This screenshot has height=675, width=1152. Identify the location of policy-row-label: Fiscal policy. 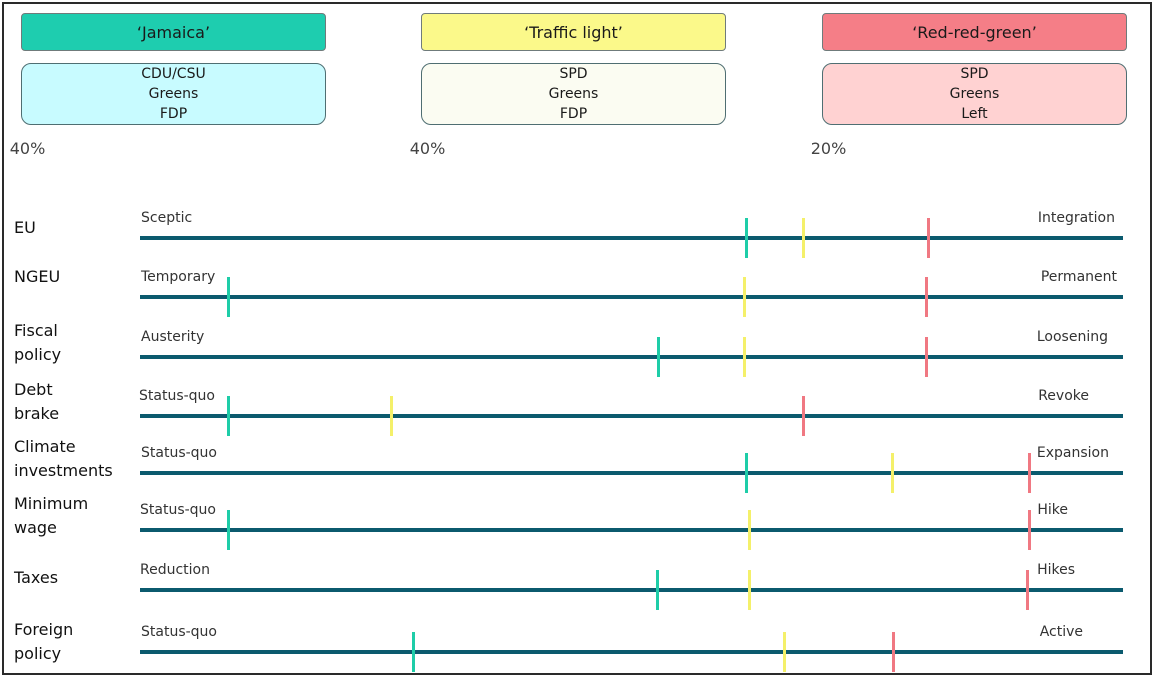
(38, 342).